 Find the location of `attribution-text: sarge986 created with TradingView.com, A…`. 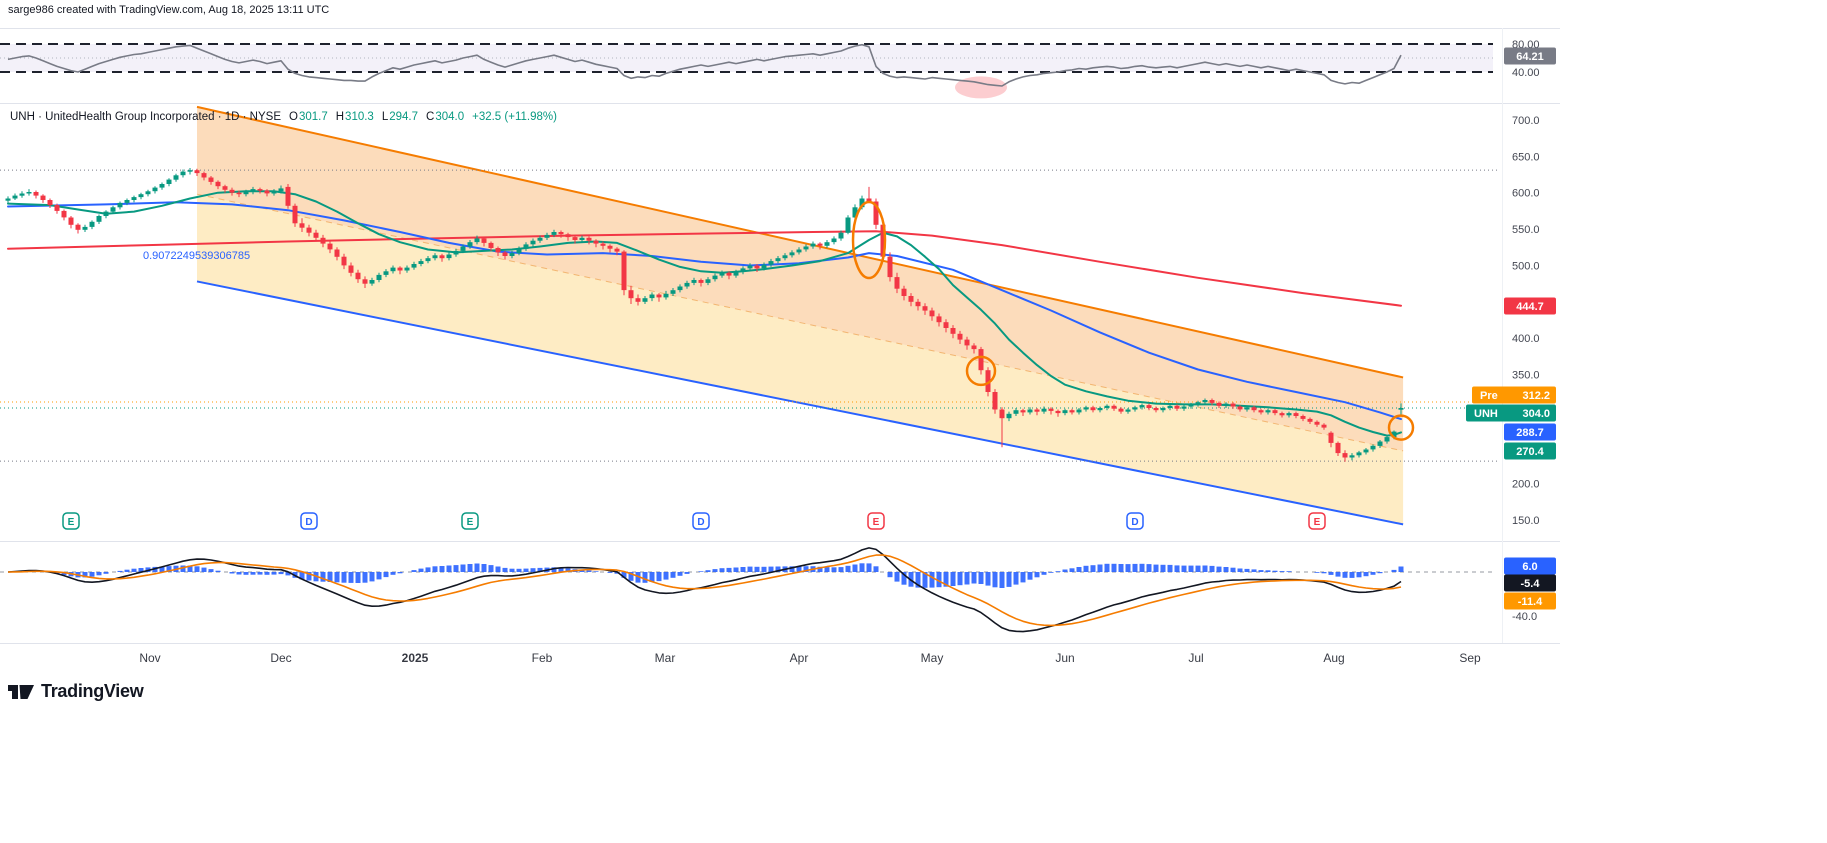

attribution-text: sarge986 created with TradingView.com, A… is located at coordinates (169, 10).